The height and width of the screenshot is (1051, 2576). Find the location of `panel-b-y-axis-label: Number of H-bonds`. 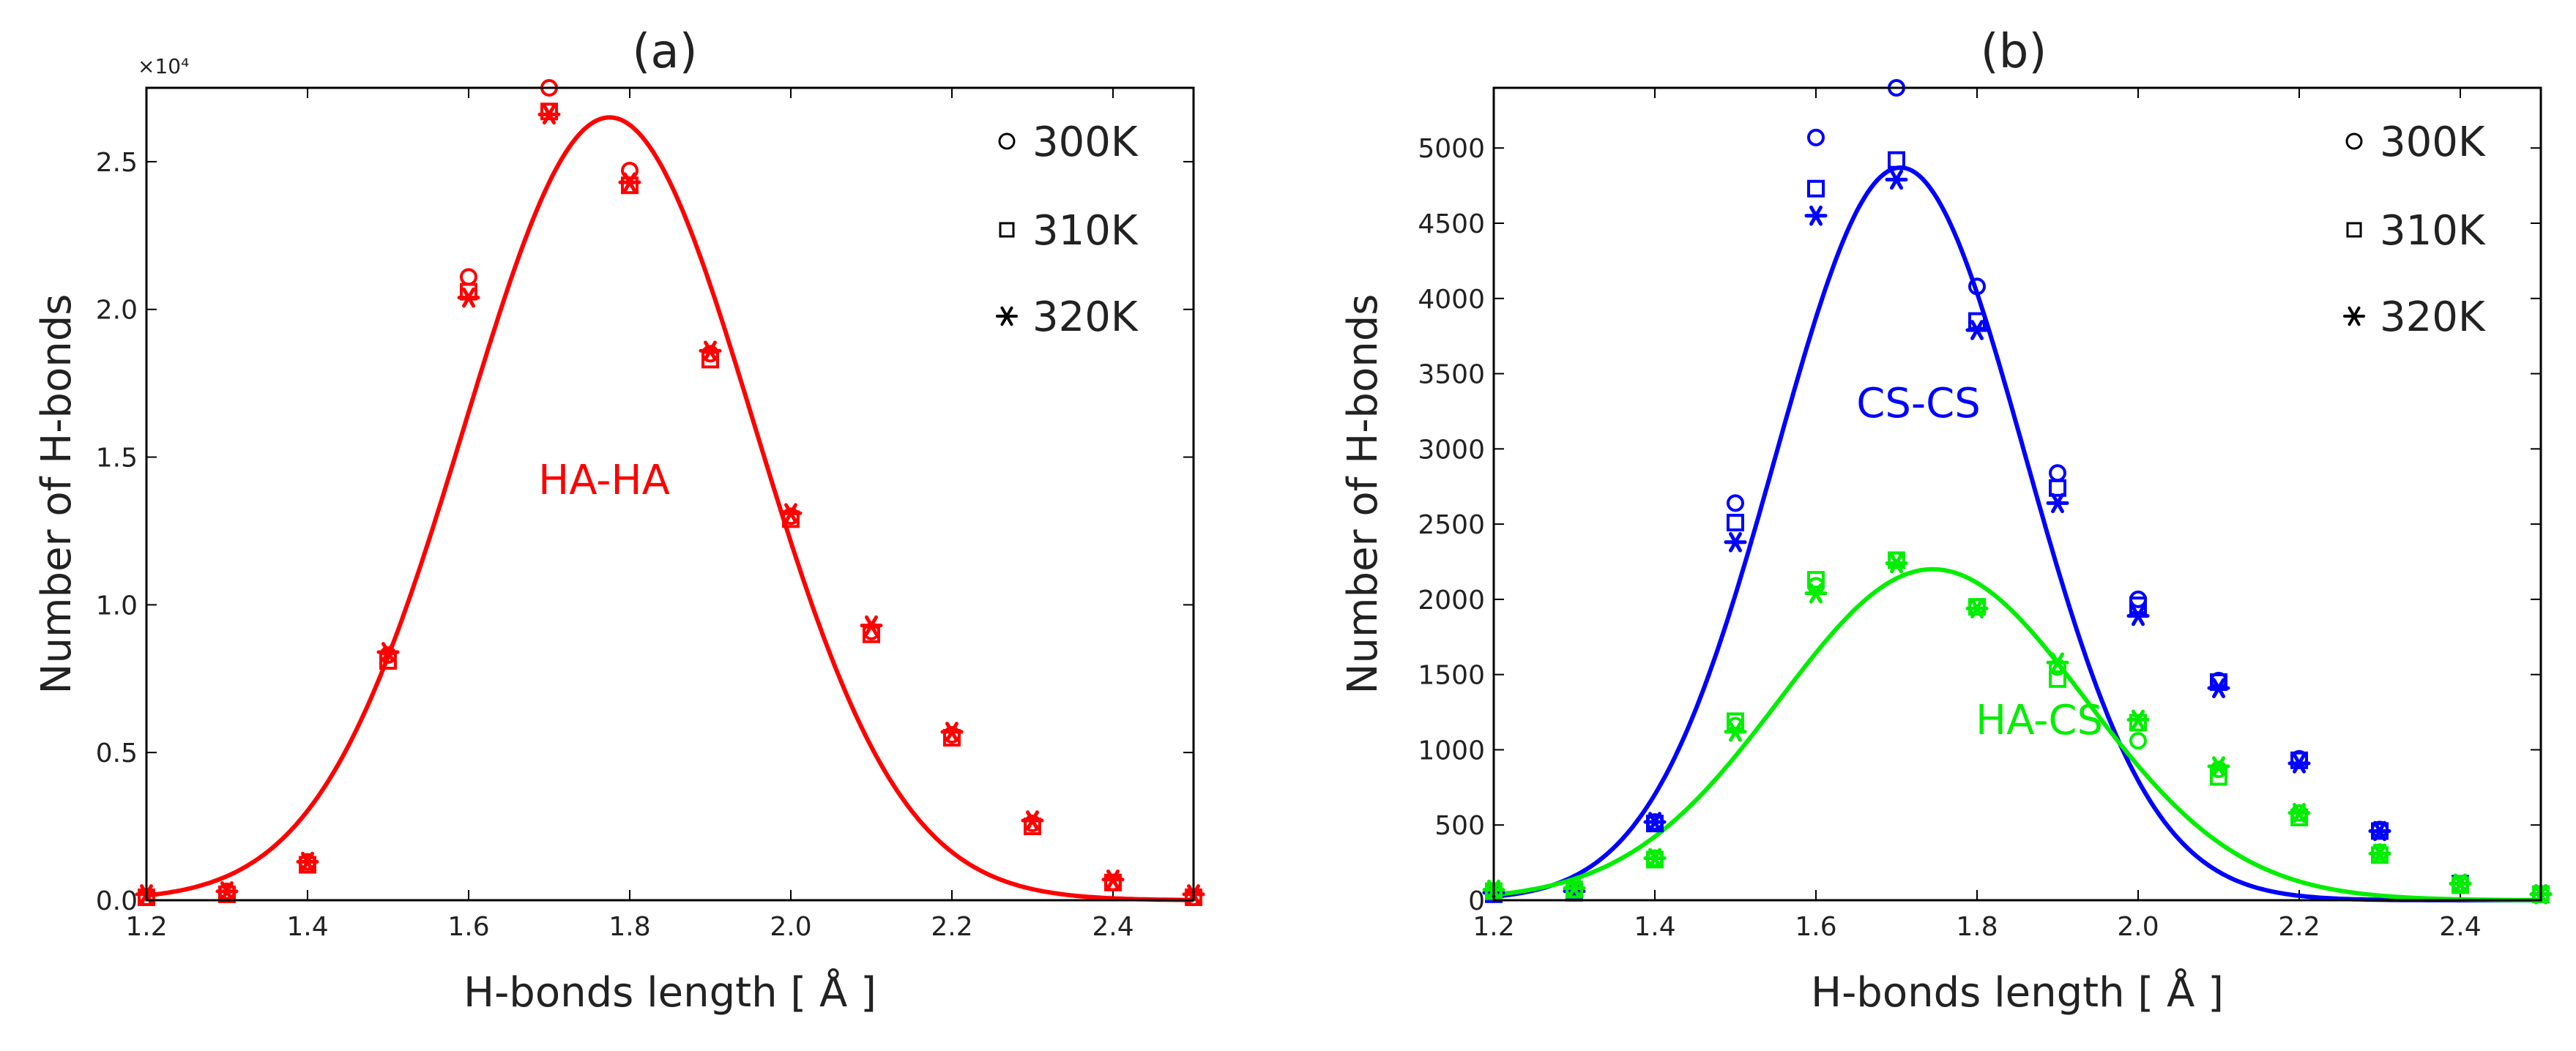

panel-b-y-axis-label: Number of H-bonds is located at coordinates (1363, 494).